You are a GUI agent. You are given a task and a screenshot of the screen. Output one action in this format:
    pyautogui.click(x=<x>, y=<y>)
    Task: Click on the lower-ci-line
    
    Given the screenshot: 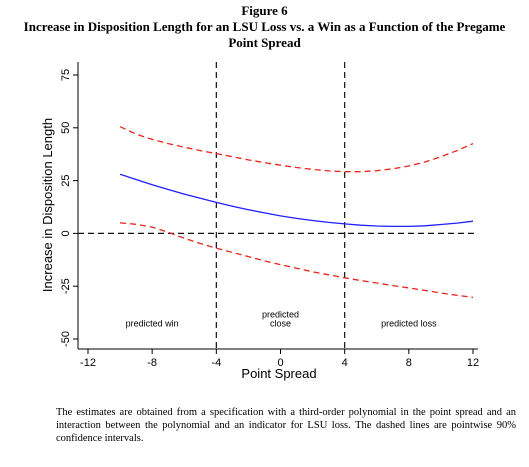 What is the action you would take?
    pyautogui.click(x=297, y=260)
    